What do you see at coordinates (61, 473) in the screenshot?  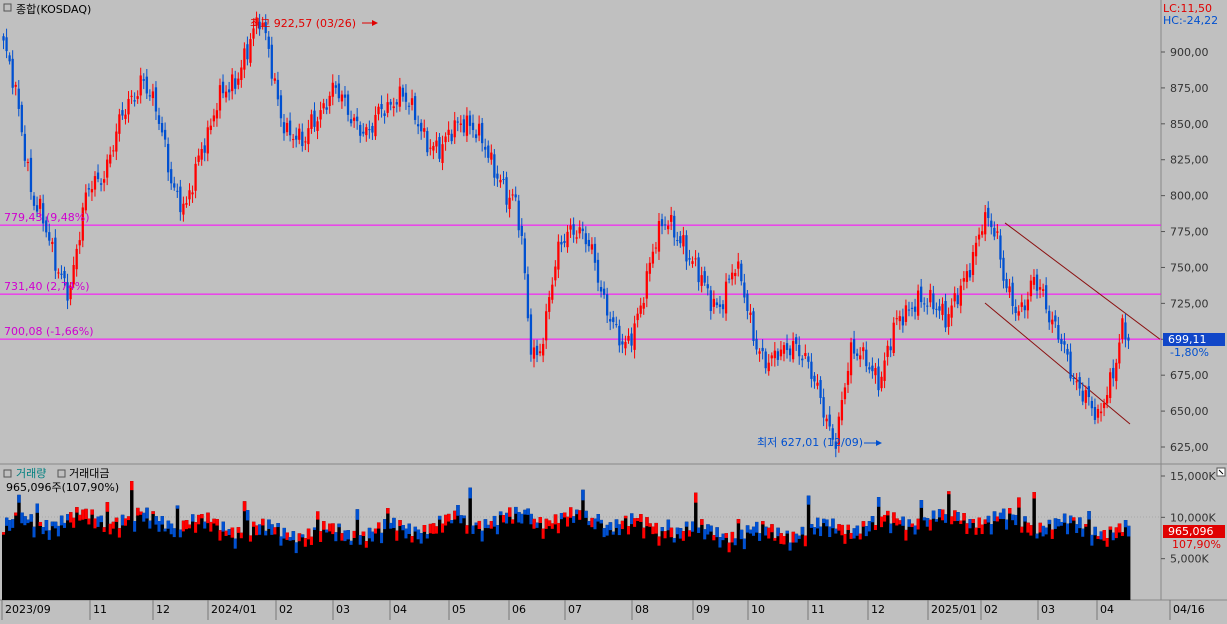 I see `turnover-checkbox-icon` at bounding box center [61, 473].